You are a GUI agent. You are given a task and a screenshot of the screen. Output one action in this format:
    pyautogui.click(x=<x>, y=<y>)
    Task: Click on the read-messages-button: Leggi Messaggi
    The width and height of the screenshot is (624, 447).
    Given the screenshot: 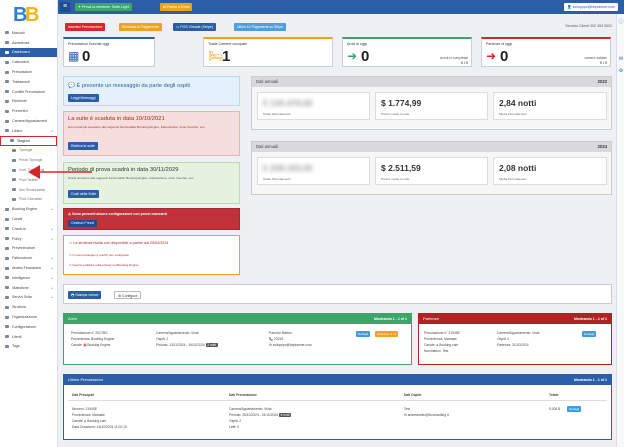 What is the action you would take?
    pyautogui.click(x=83, y=98)
    